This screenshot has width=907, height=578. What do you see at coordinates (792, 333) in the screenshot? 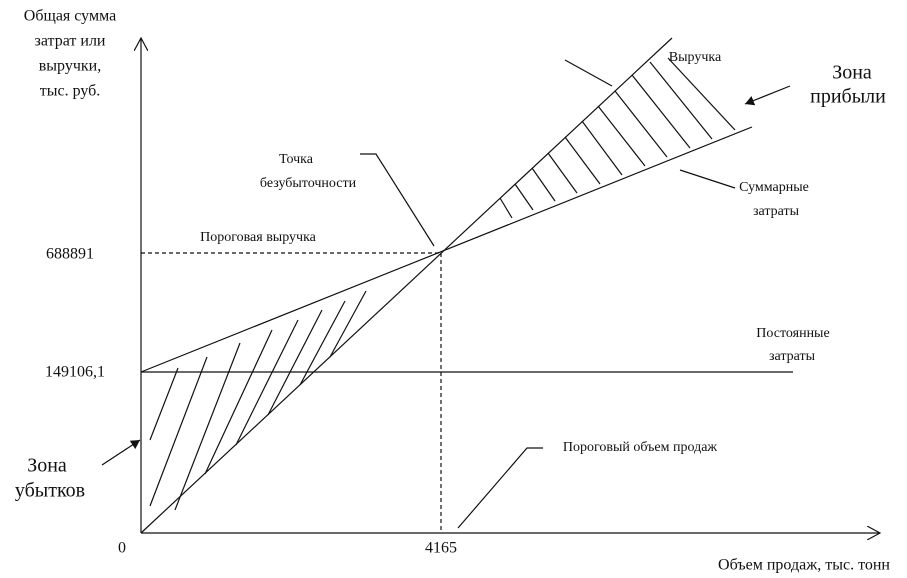
I see `label: Постоянные` at bounding box center [792, 333].